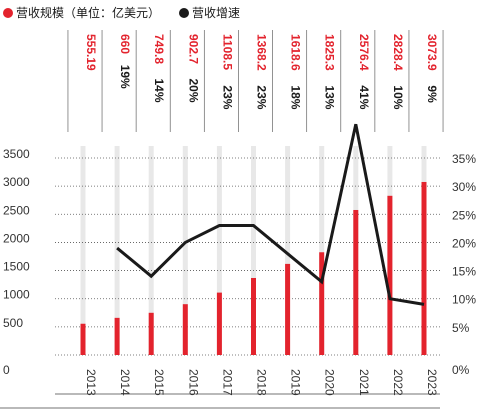 This screenshot has width=500, height=415. Describe the element at coordinates (296, 52) in the screenshot. I see `revenue-value-label-2019: 1618.6` at that location.